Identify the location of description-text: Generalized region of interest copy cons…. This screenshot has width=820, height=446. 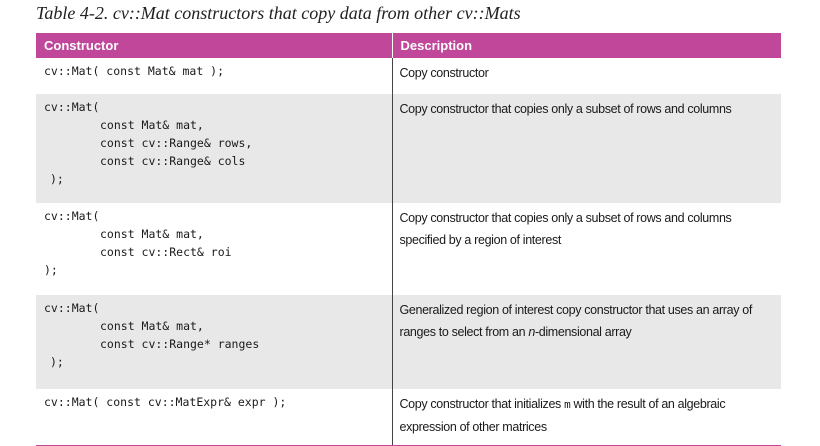
(576, 321).